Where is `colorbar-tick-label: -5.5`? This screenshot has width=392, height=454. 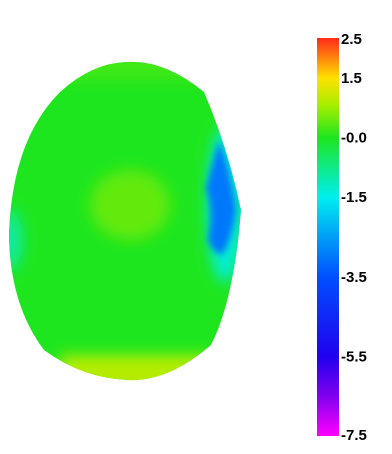
colorbar-tick-label: -5.5 is located at coordinates (354, 356).